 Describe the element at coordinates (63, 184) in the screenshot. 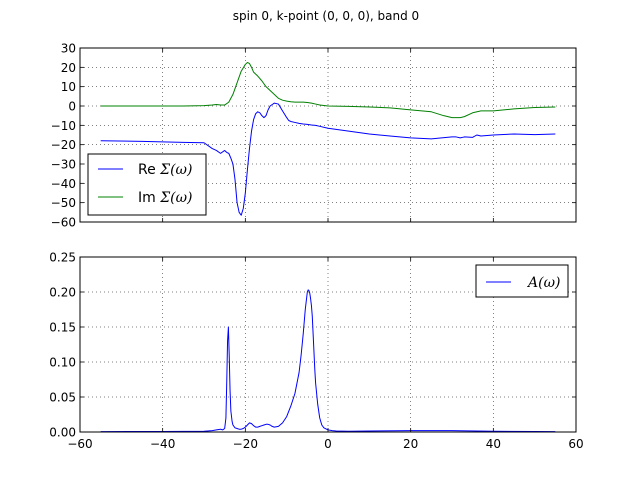

I see `y-tick-label: −40` at that location.